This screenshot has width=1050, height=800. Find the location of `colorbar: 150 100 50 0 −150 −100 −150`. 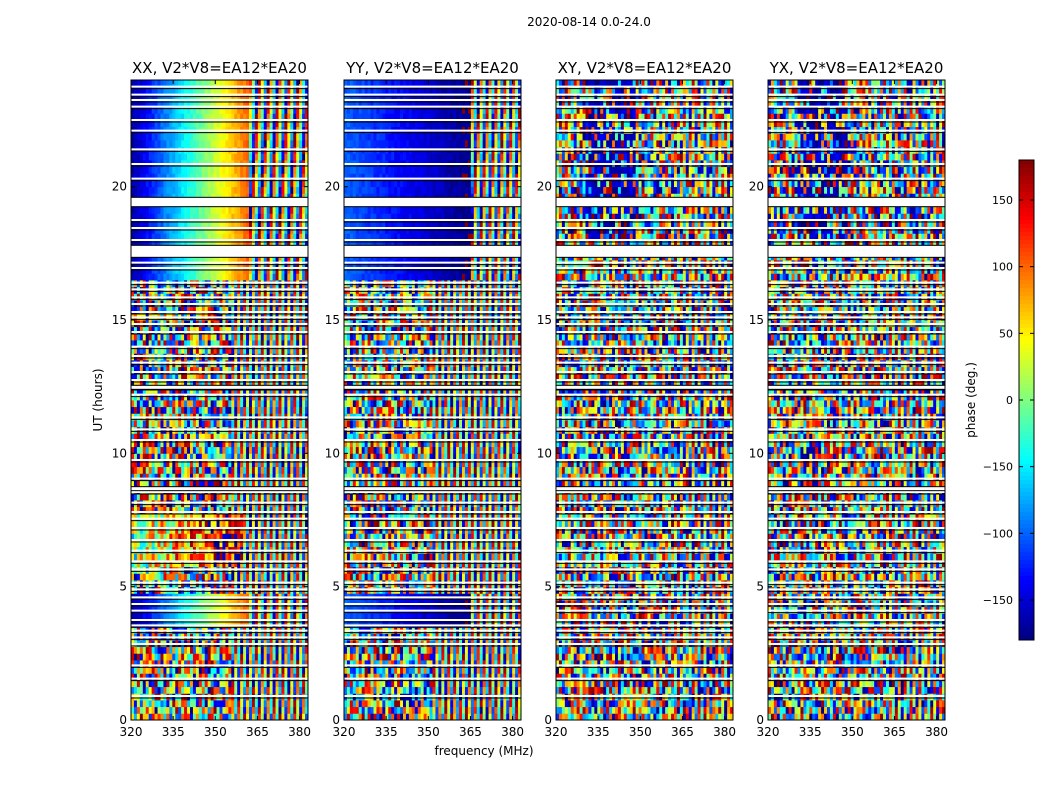

colorbar: 150 100 50 0 −150 −100 −150 is located at coordinates (1009, 400).